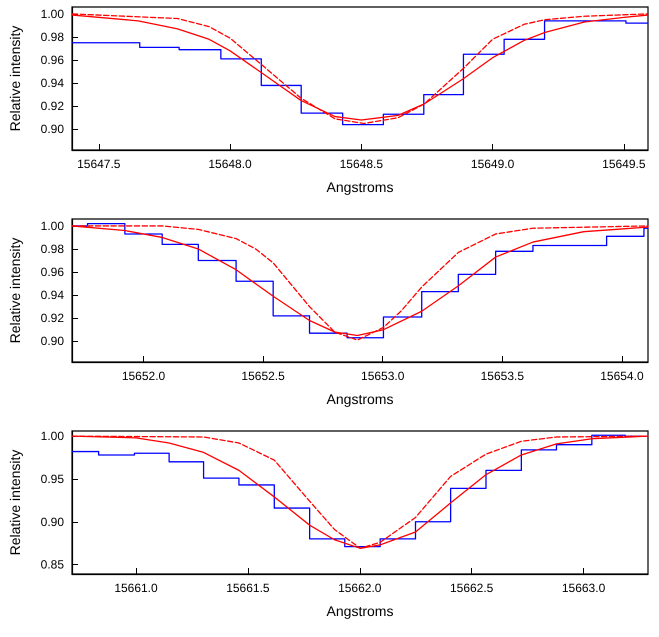 This screenshot has width=659, height=637. I want to click on x-tick-label: 15654.0, so click(622, 376).